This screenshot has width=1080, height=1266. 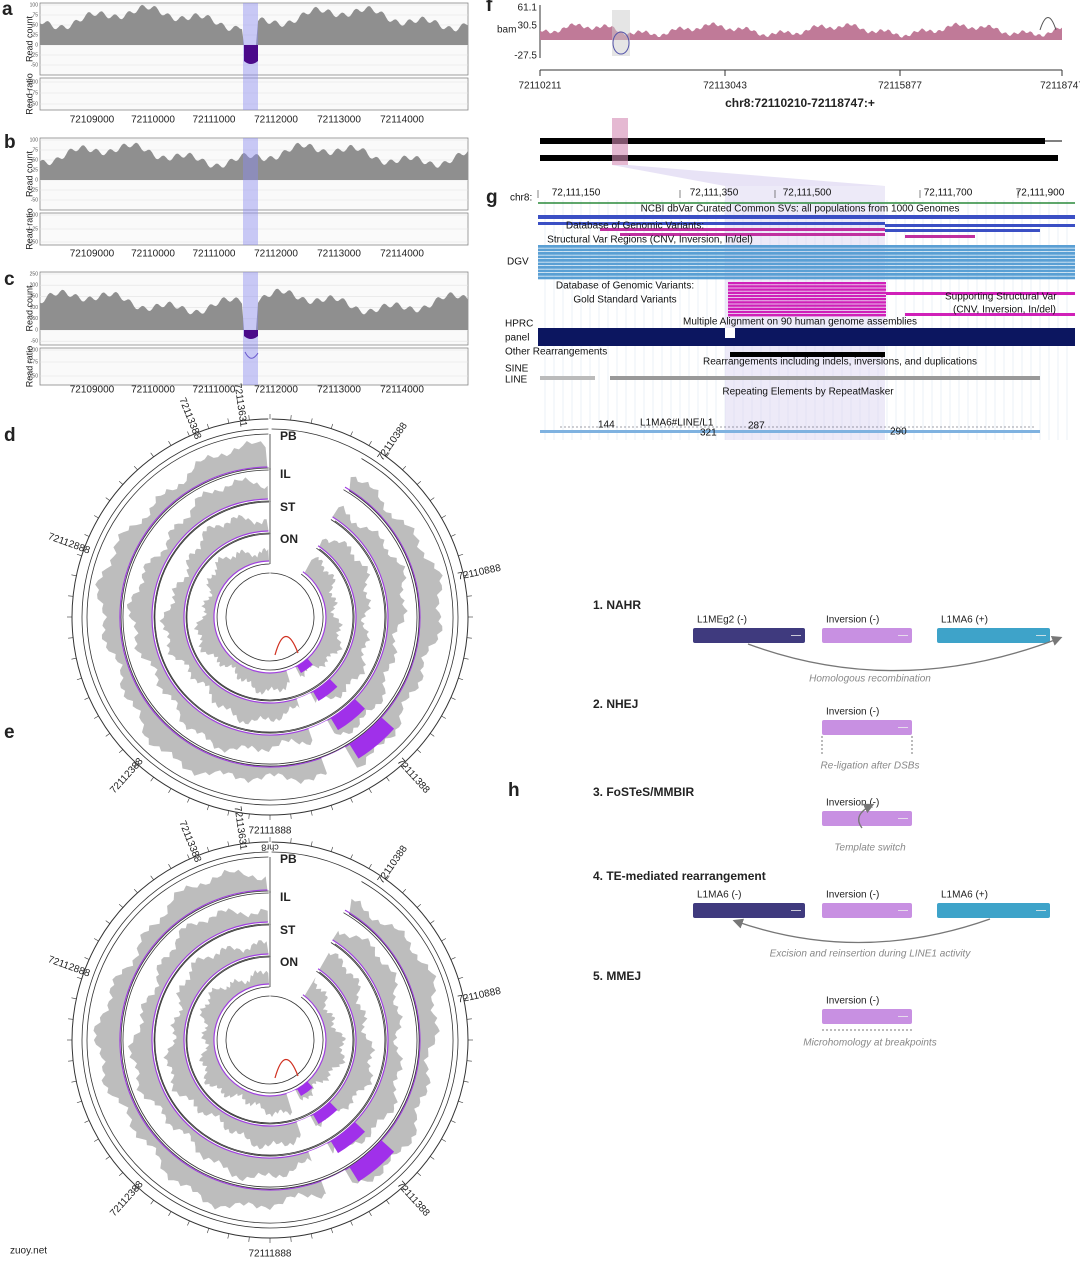 What do you see at coordinates (34, 297) in the screenshot?
I see `label: 150` at bounding box center [34, 297].